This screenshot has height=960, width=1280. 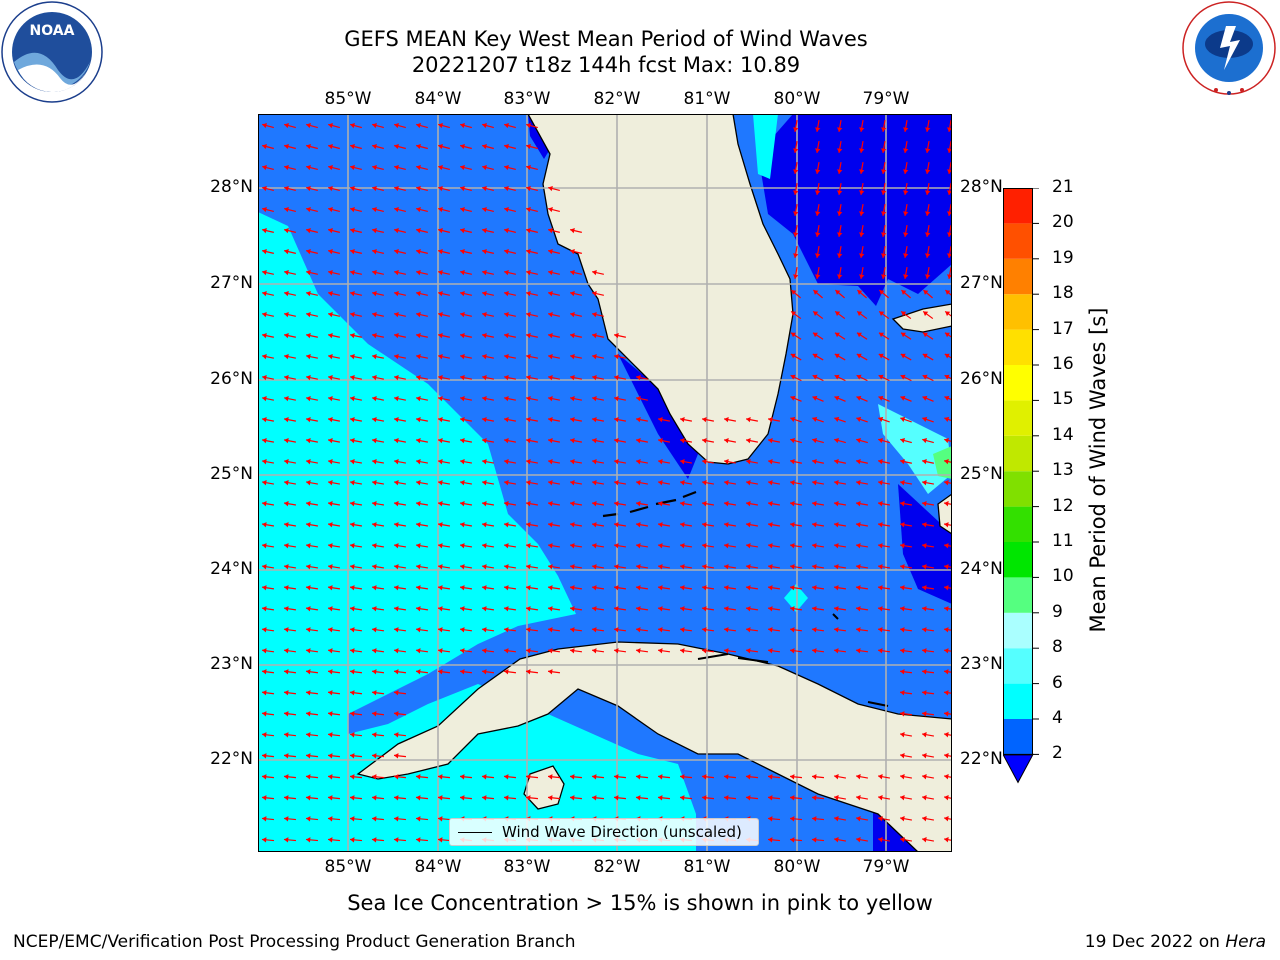 What do you see at coordinates (1063, 364) in the screenshot?
I see `colorbar-tick-label: 16` at bounding box center [1063, 364].